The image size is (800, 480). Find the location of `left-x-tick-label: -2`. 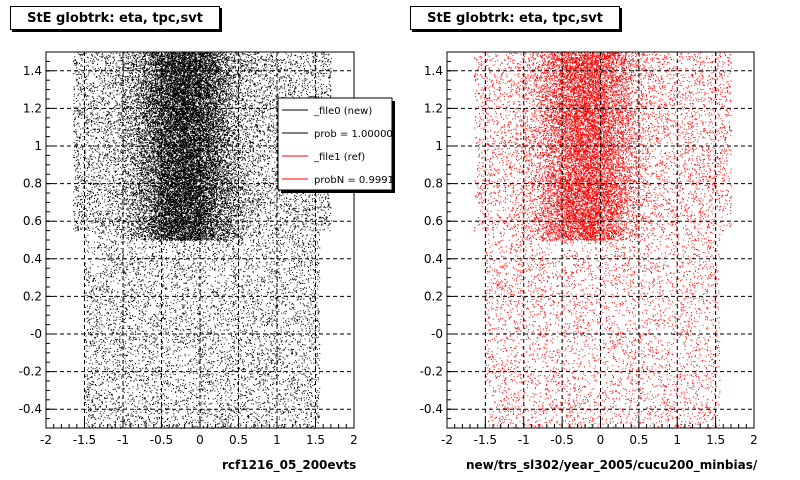

left-x-tick-label: -2 is located at coordinates (46, 440).